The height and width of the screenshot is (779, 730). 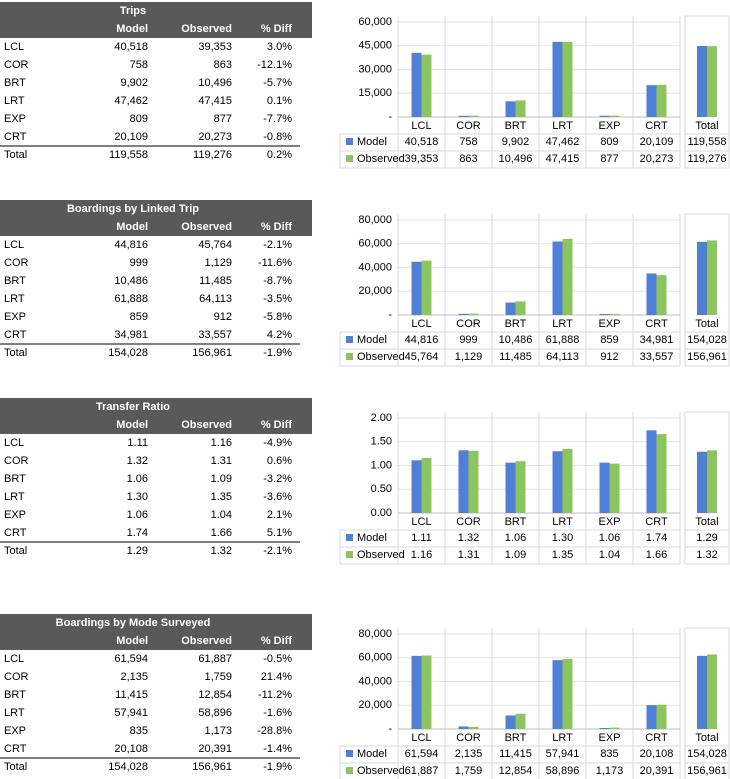 I want to click on data-table-value: 1.16, so click(x=421, y=555).